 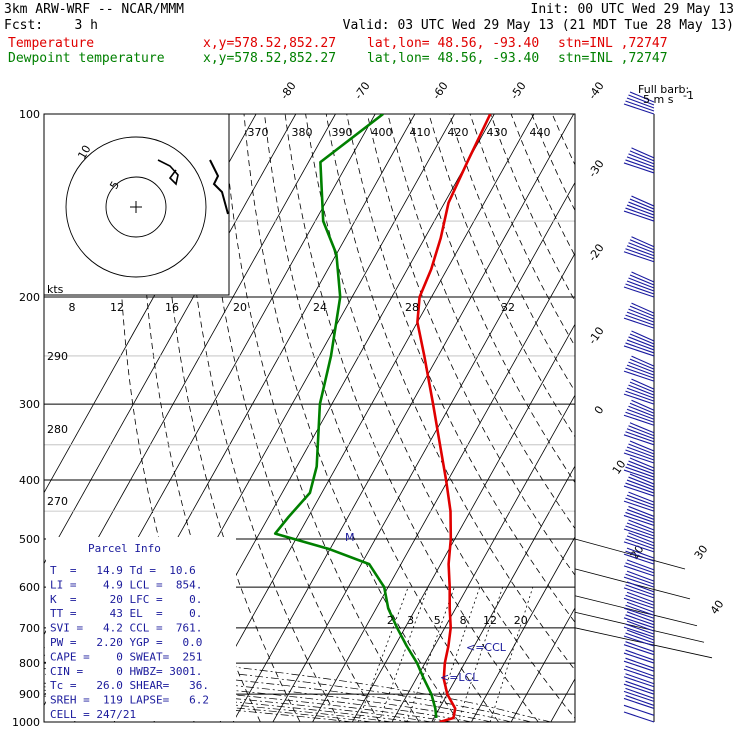 I want to click on pressure-tick-label: 400, so click(x=29, y=480).